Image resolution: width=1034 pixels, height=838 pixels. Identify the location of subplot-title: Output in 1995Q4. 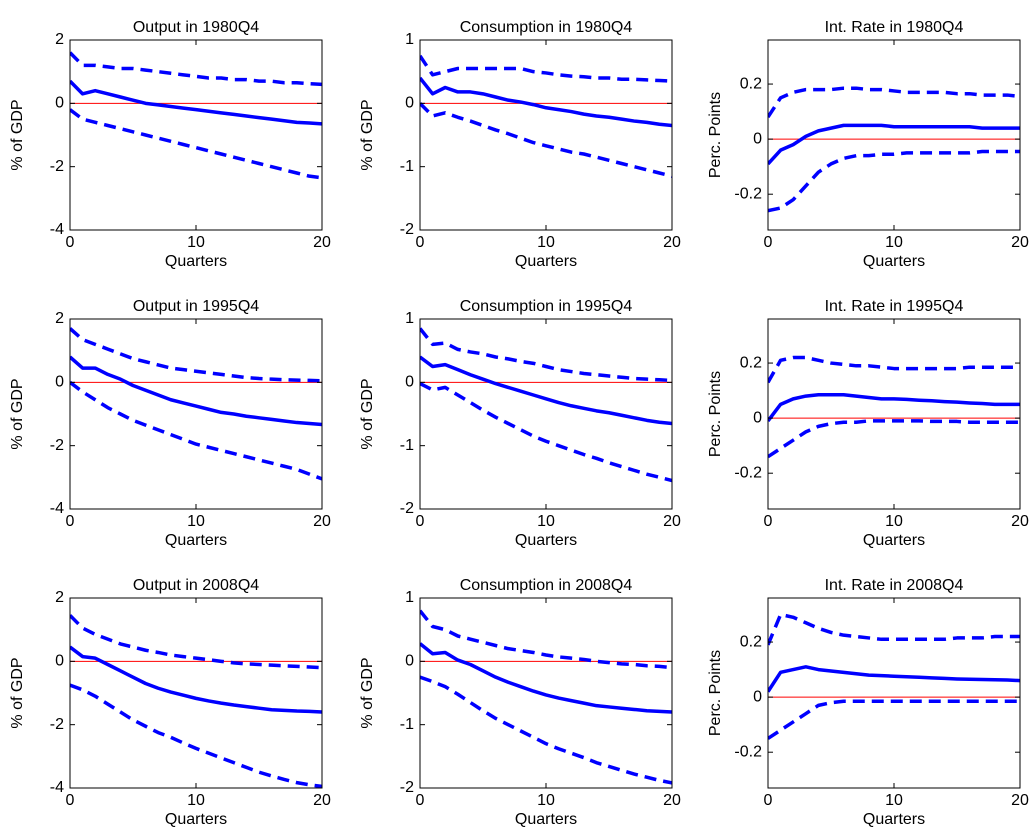
(196, 306).